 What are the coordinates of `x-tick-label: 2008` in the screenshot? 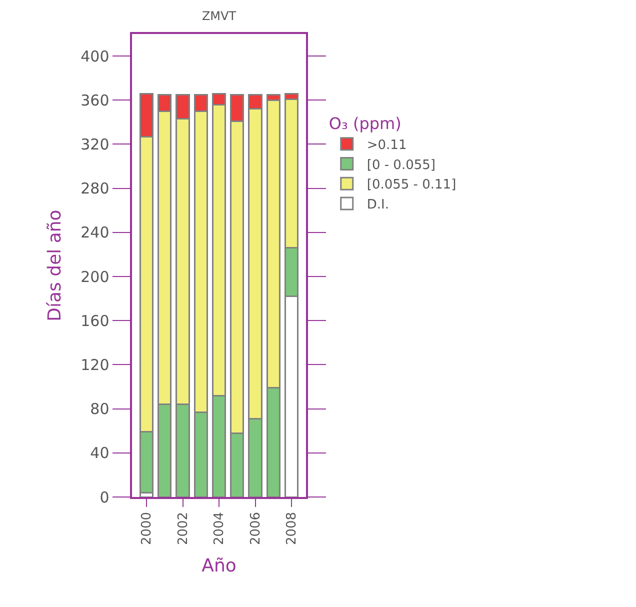 It's located at (292, 529).